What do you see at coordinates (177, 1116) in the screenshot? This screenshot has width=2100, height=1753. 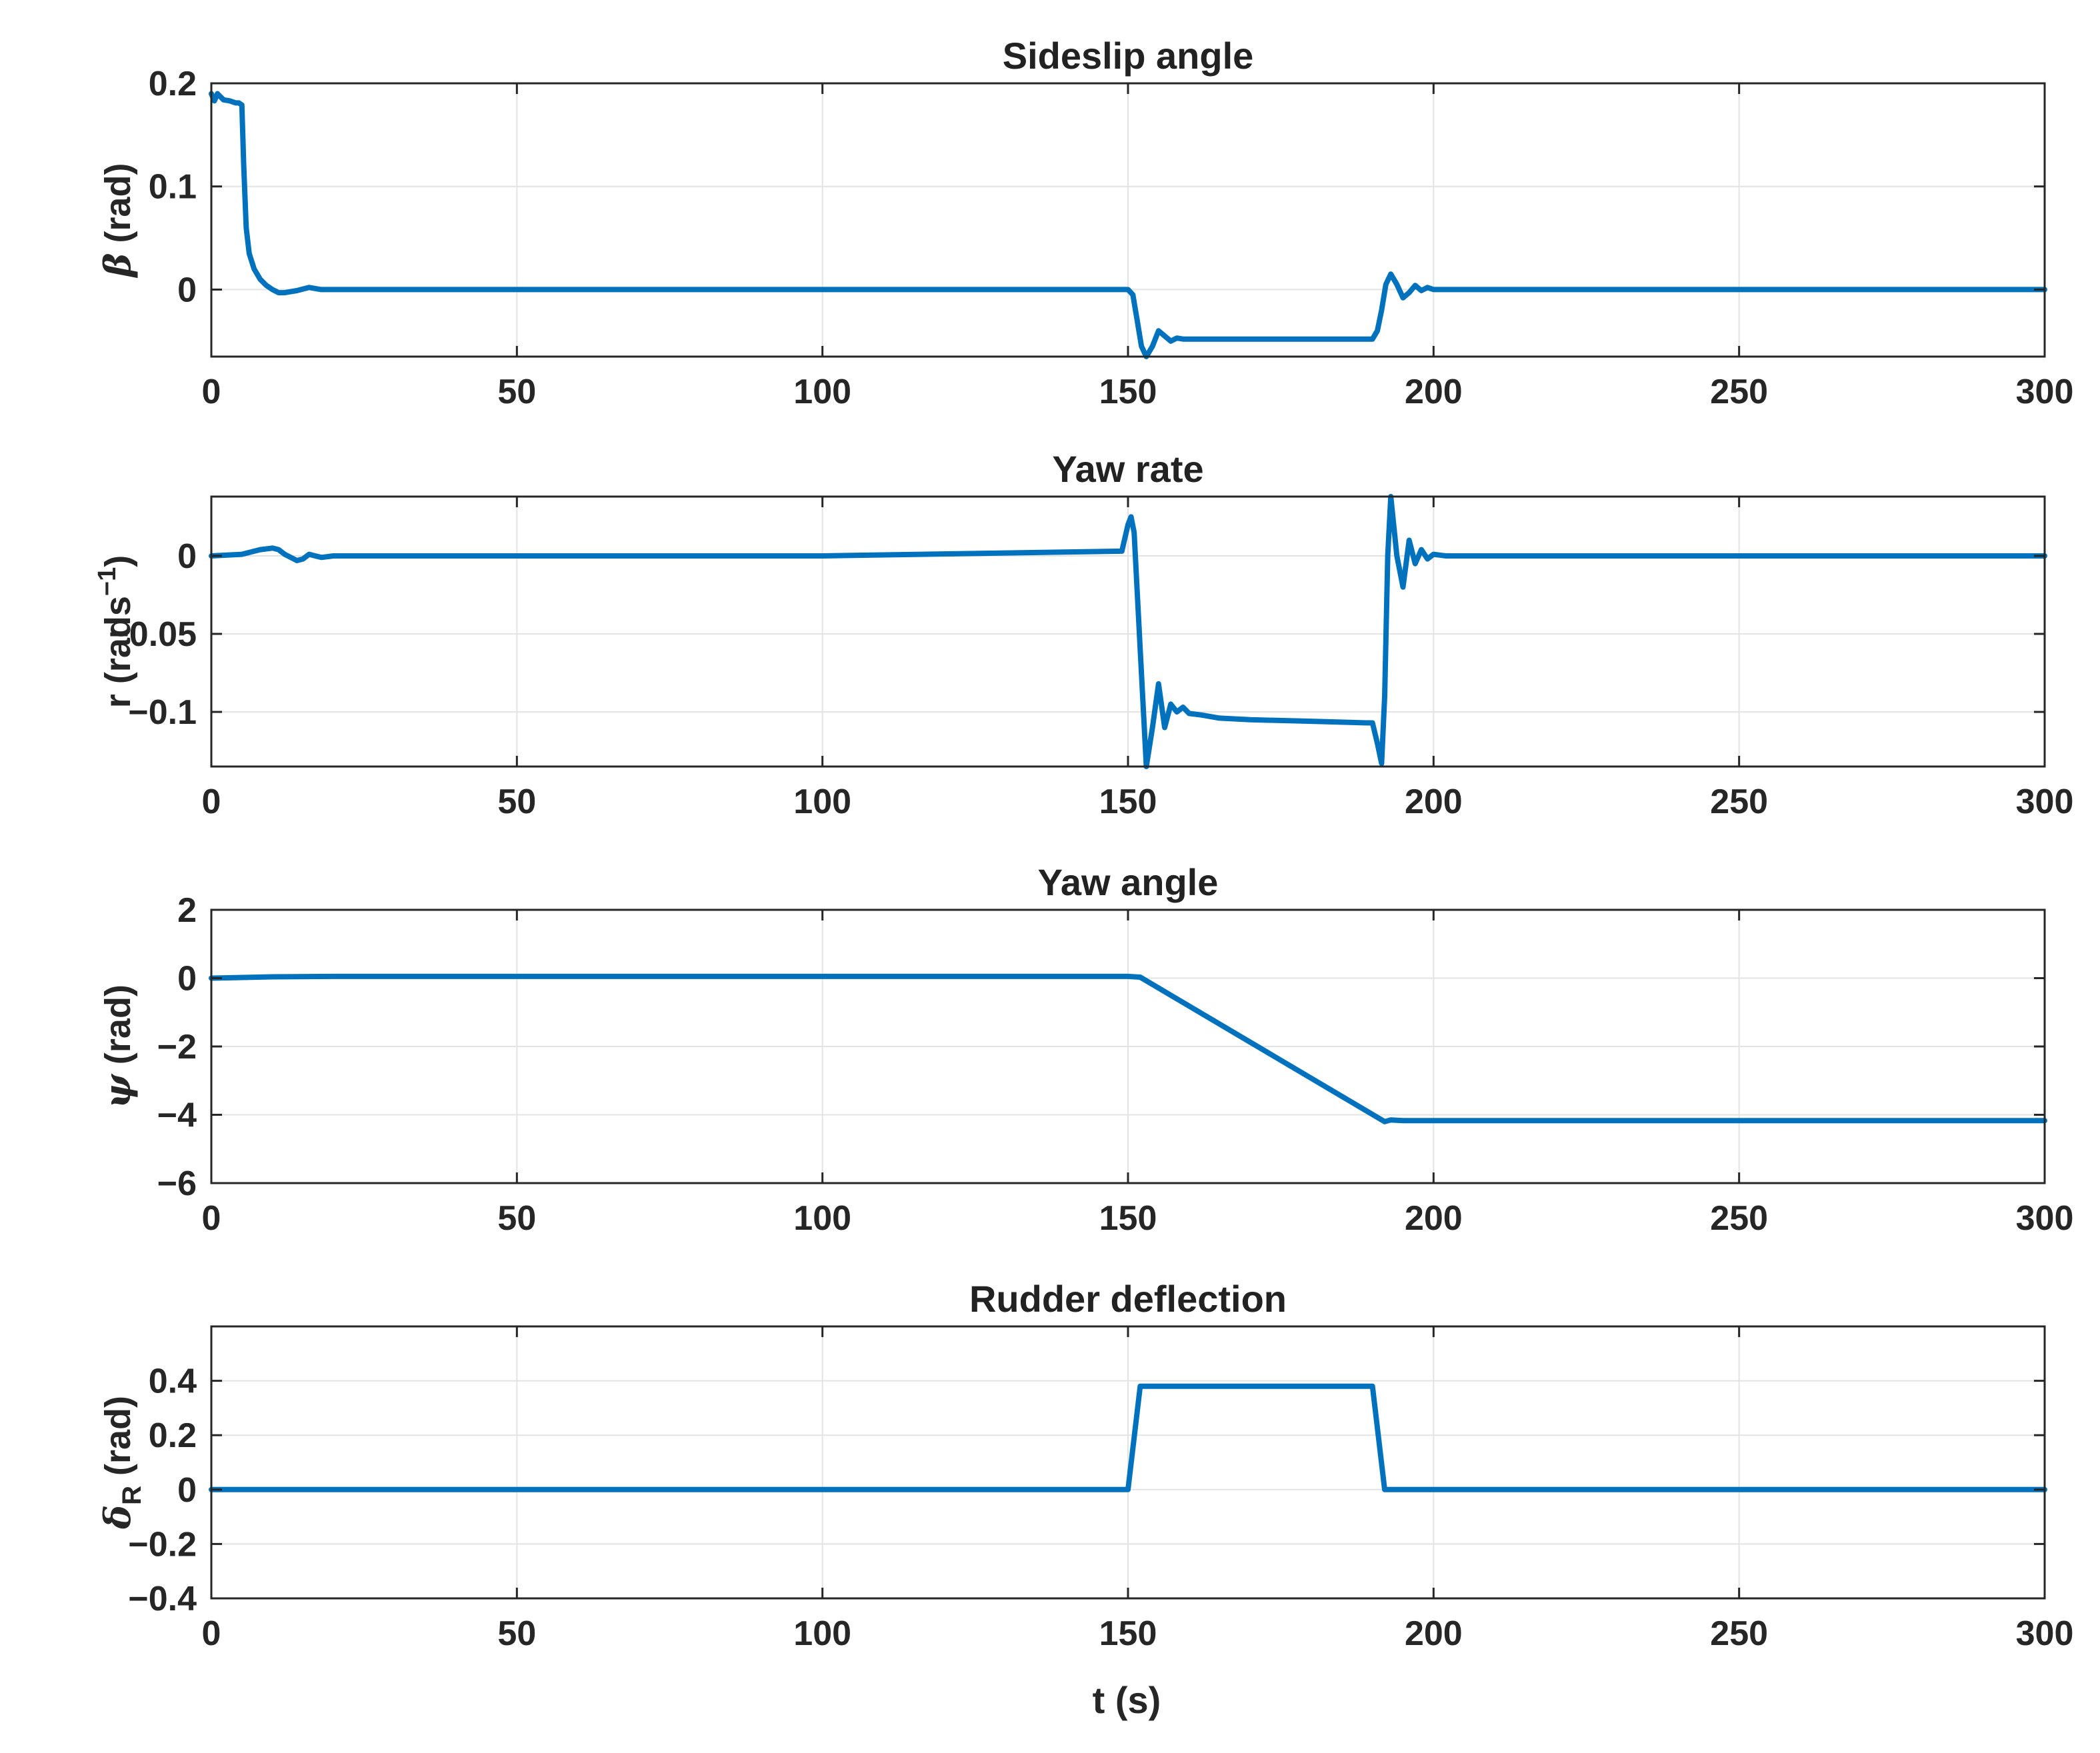 I see `y-tick-label: −4` at bounding box center [177, 1116].